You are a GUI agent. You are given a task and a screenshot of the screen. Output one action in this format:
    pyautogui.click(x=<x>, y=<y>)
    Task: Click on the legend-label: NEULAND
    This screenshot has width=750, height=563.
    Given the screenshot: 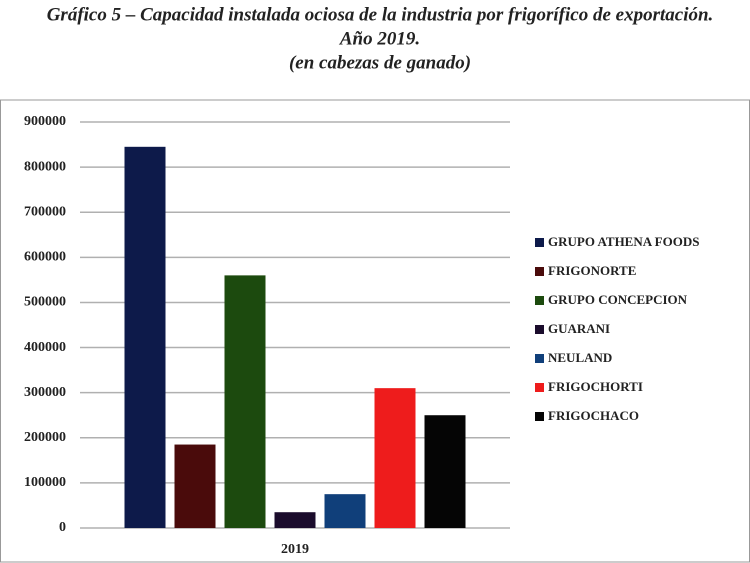 What is the action you would take?
    pyautogui.click(x=580, y=357)
    